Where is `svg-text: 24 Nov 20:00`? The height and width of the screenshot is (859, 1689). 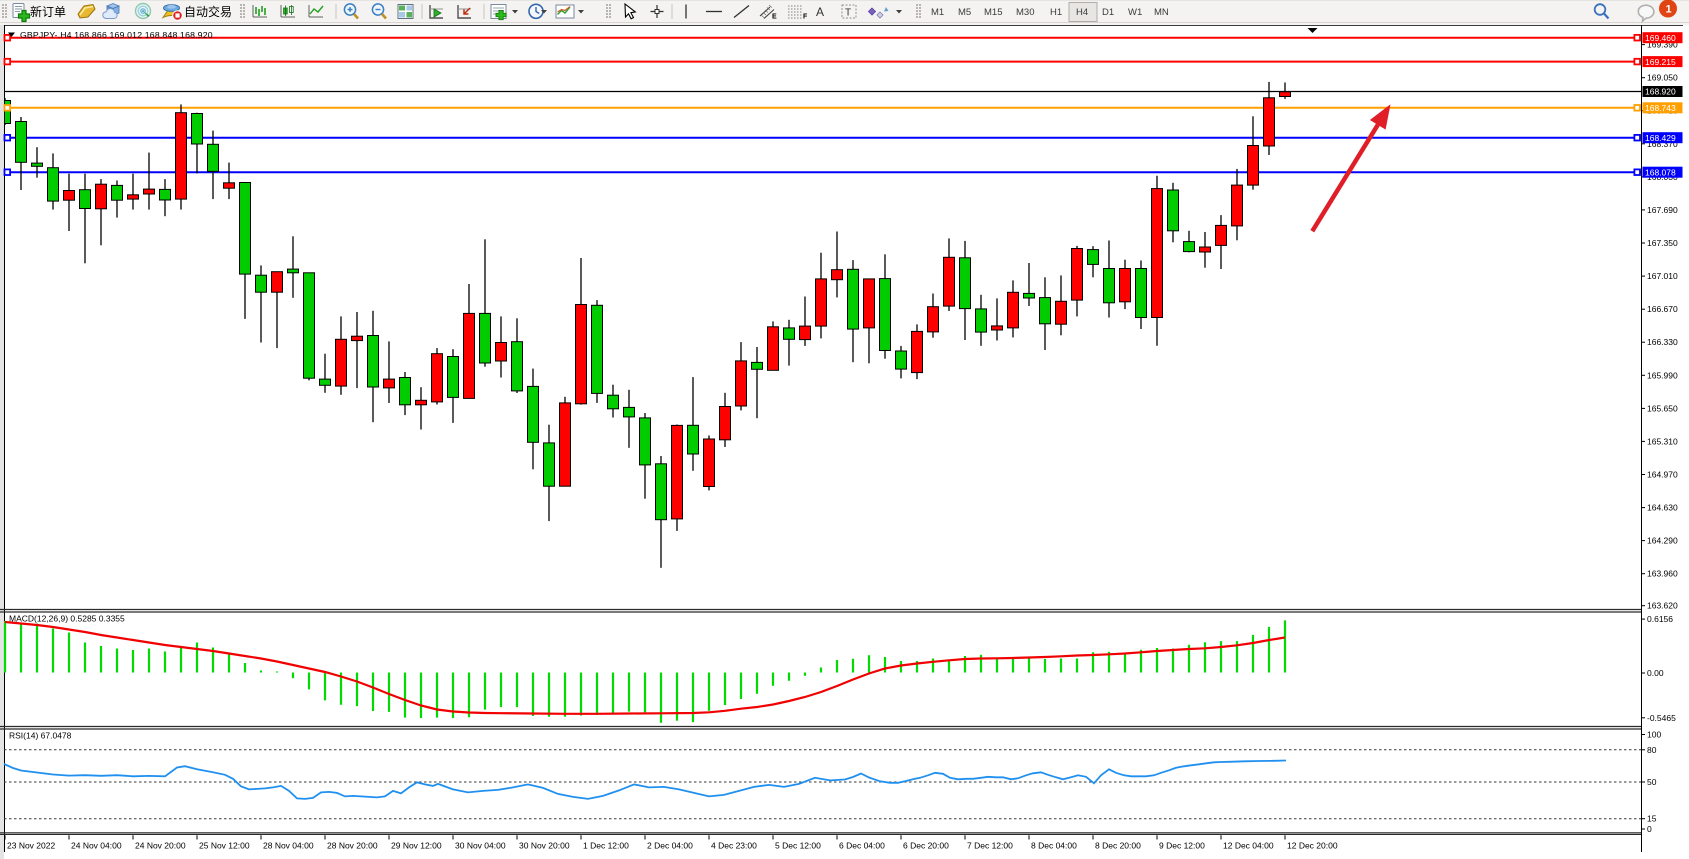 svg-text: 24 Nov 20:00 is located at coordinates (160, 846).